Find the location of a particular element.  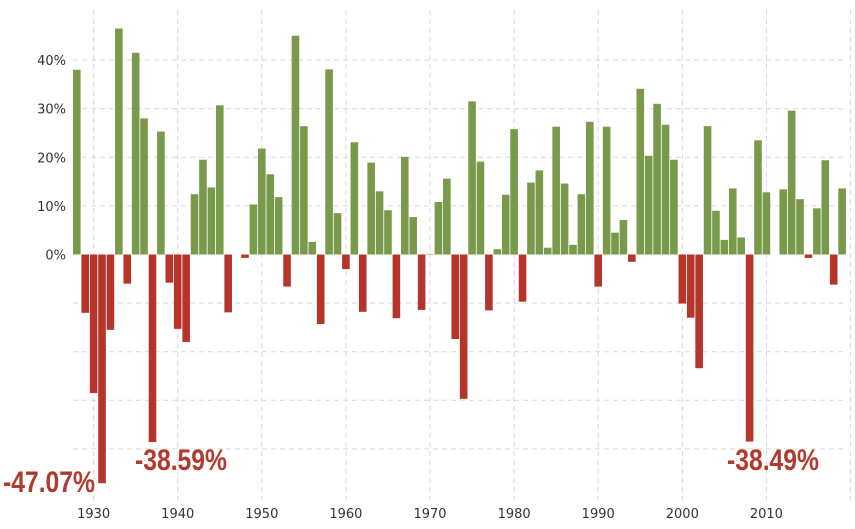

bar-1966 is located at coordinates (397, 287).